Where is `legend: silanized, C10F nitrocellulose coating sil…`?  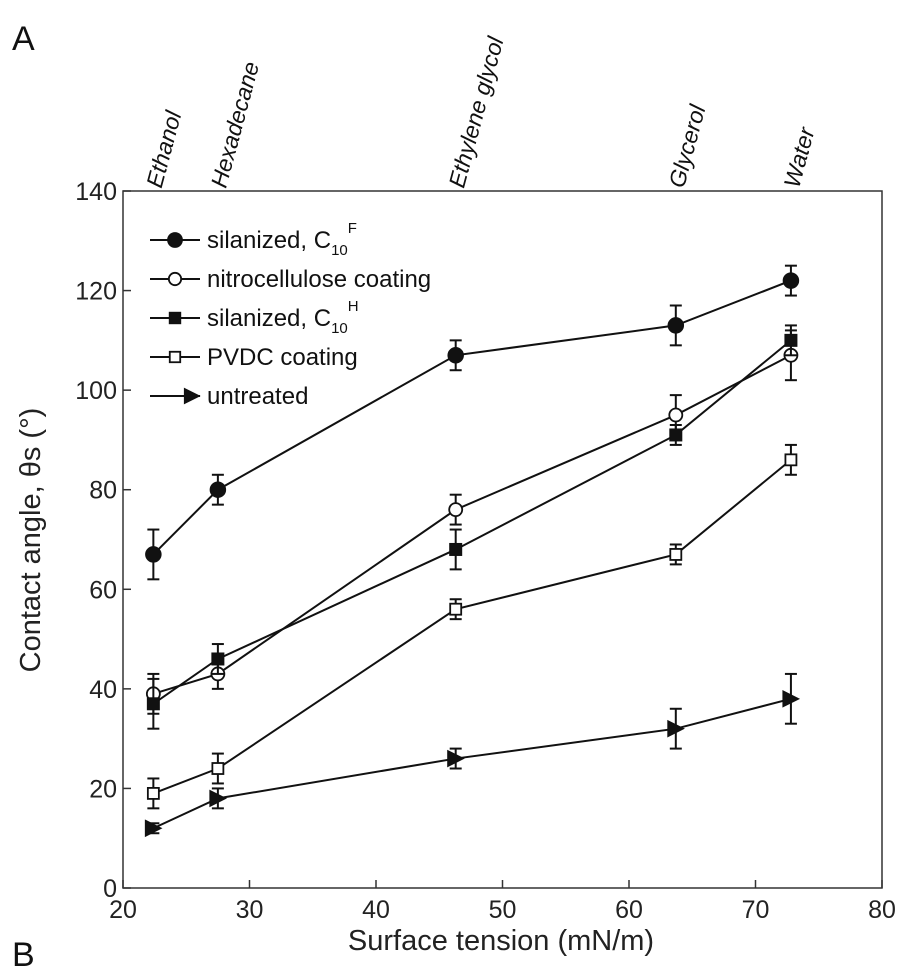 legend: silanized, C10F nitrocellulose coating sil… is located at coordinates (290, 315).